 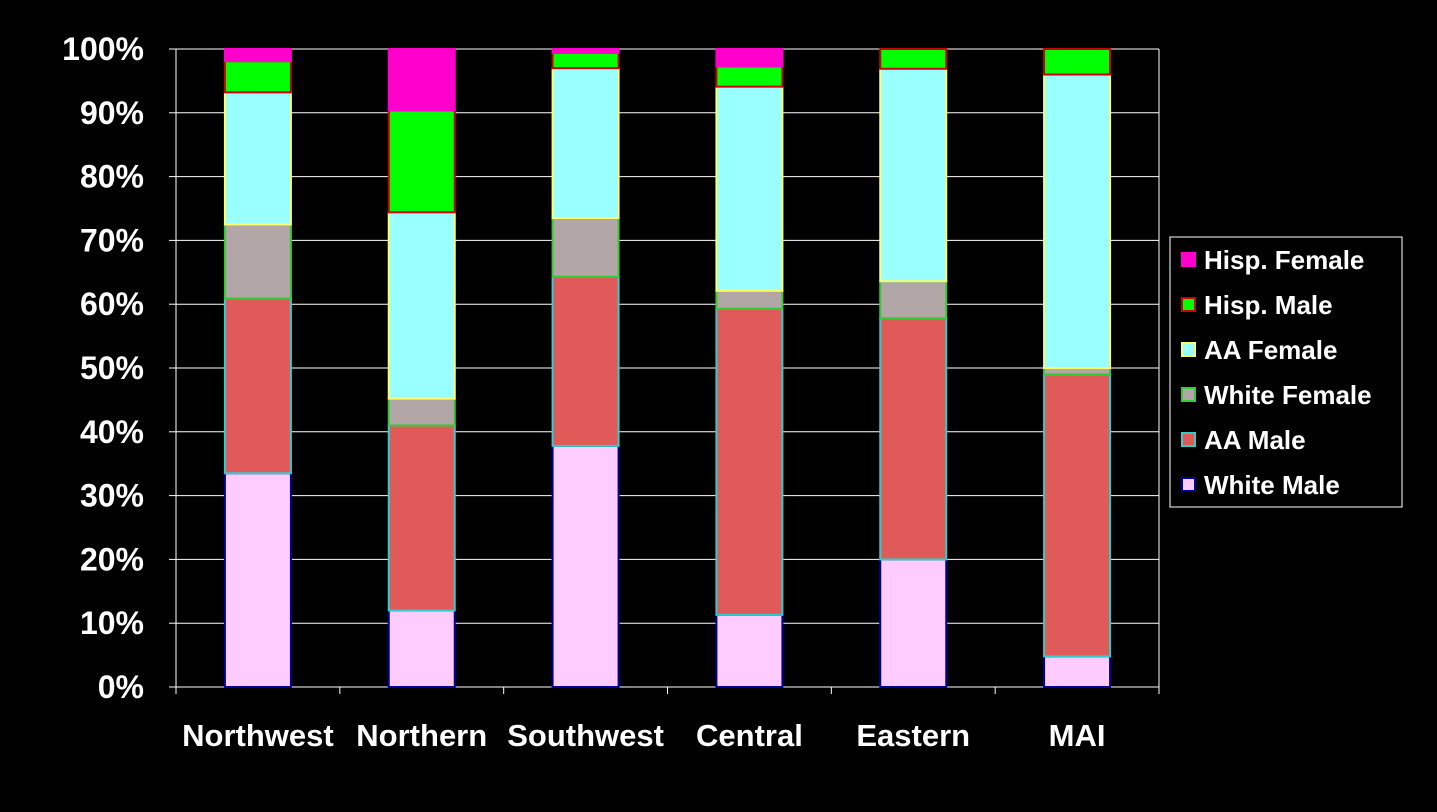 I want to click on y-tick-label: 20%, so click(x=112, y=559).